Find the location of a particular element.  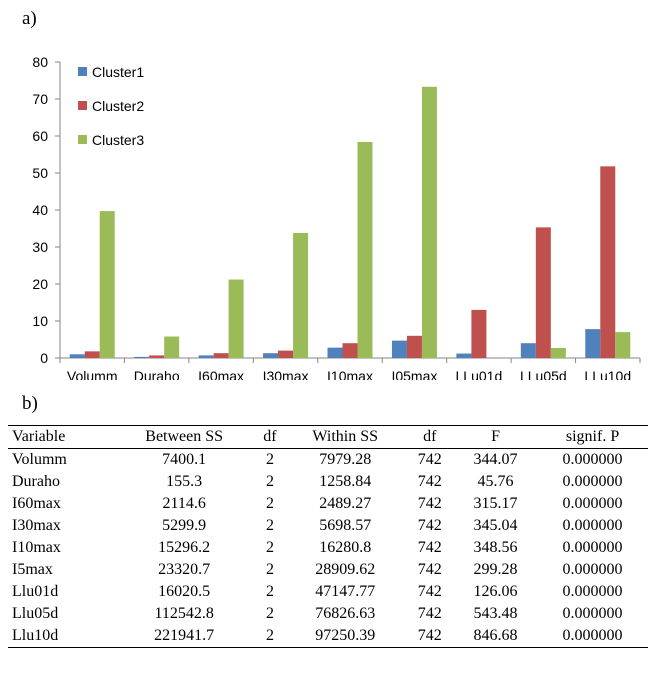

bar-cluster3-i60max is located at coordinates (236, 318).